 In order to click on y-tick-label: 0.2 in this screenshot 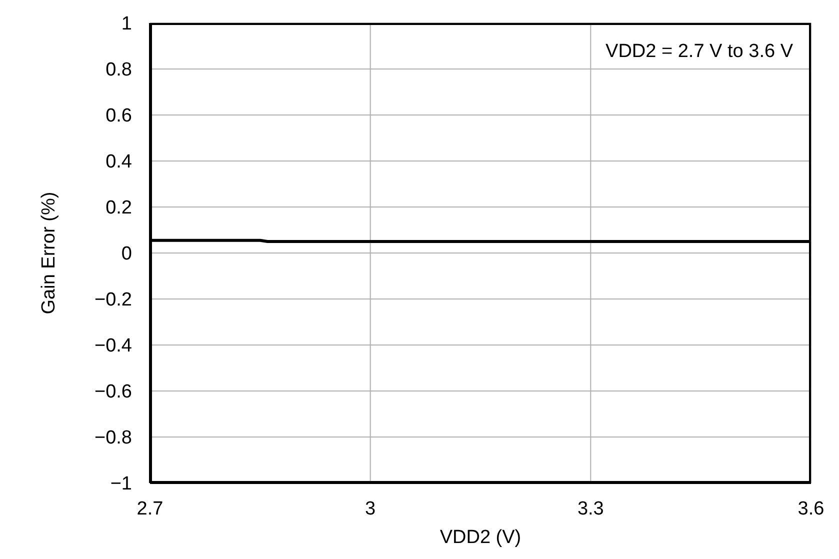, I will do `click(119, 208)`.